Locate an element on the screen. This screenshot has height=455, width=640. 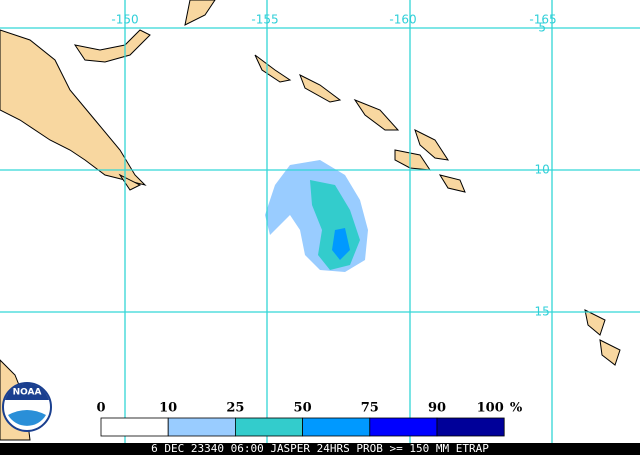
lon-label: -155 is located at coordinates (264, 20).